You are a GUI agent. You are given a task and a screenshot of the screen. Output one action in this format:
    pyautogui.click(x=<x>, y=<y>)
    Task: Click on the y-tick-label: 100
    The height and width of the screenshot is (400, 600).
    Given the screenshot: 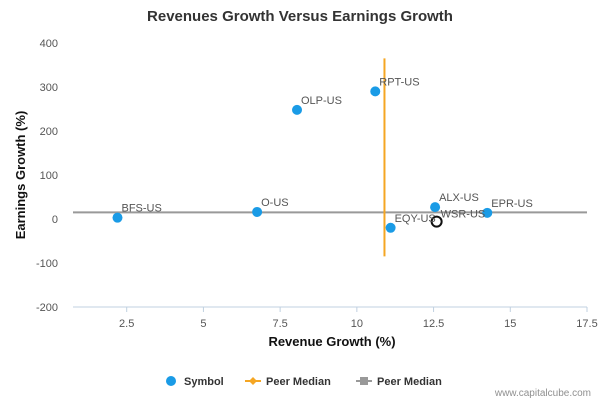 What is the action you would take?
    pyautogui.click(x=49, y=176)
    